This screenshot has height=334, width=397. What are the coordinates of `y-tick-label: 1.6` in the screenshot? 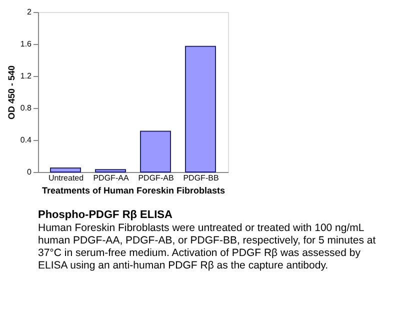 It's located at (26, 44).